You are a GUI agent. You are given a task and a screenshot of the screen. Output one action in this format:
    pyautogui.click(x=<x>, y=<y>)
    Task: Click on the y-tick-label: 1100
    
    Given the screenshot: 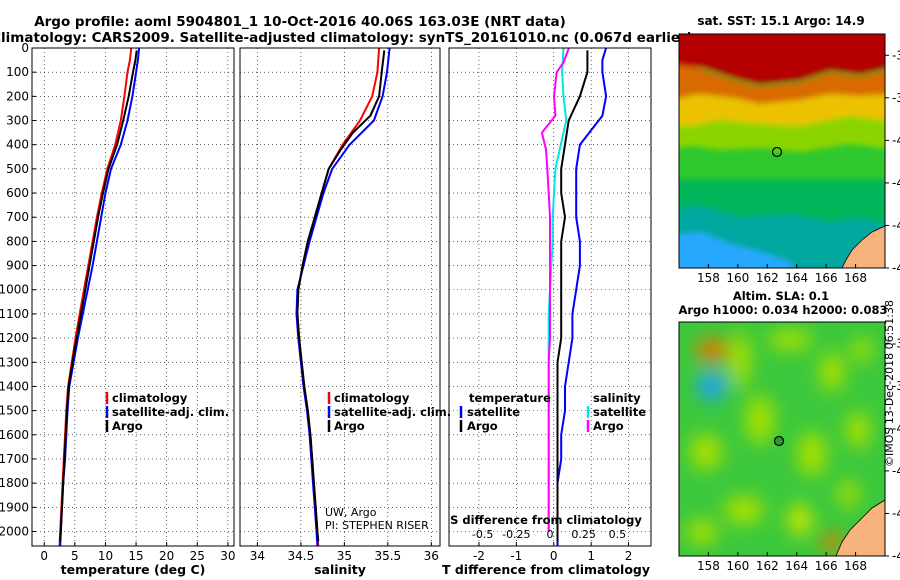 What is the action you would take?
    pyautogui.click(x=14, y=314)
    